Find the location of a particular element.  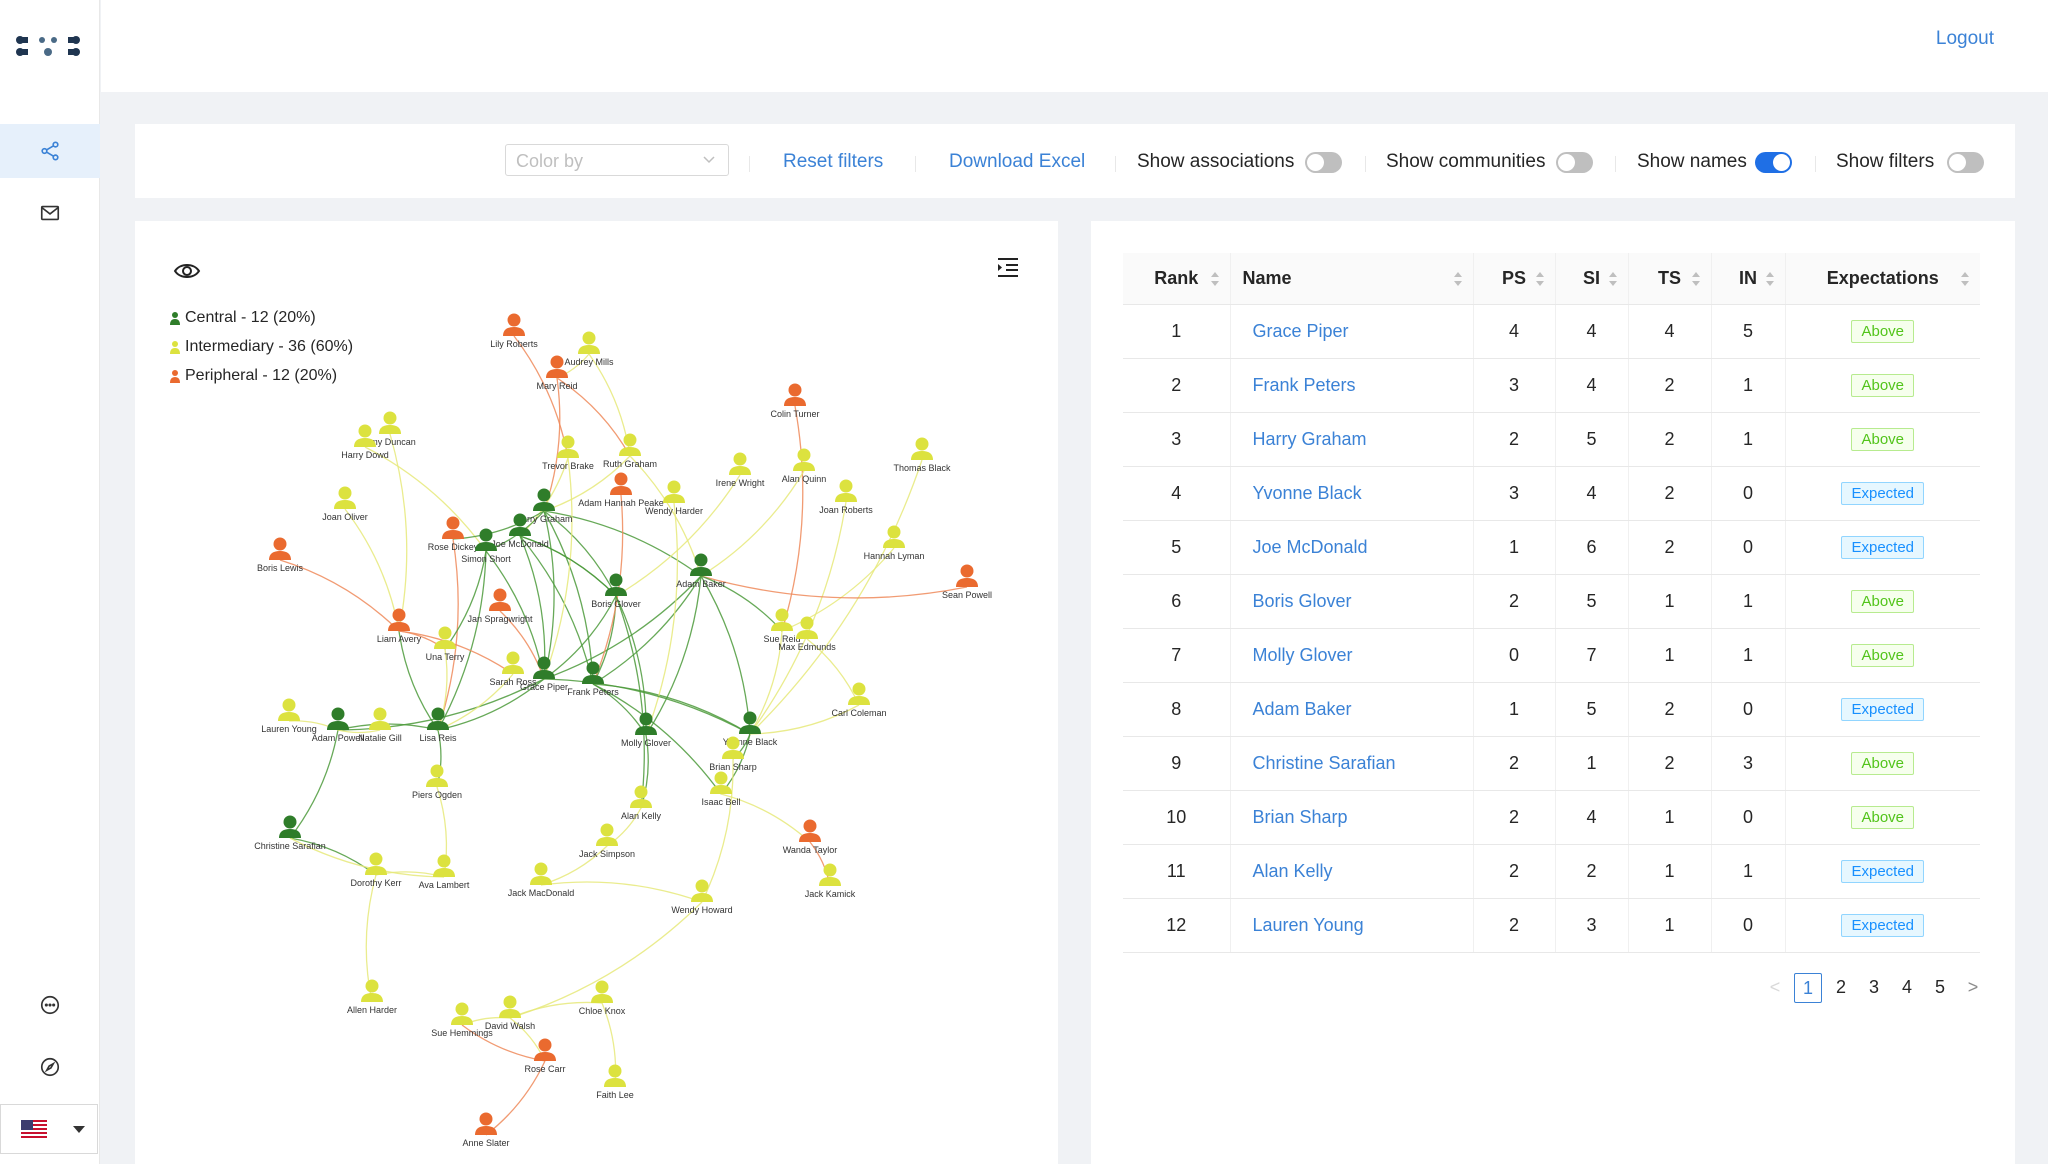

column-header-rank: Rank is located at coordinates (1177, 279).